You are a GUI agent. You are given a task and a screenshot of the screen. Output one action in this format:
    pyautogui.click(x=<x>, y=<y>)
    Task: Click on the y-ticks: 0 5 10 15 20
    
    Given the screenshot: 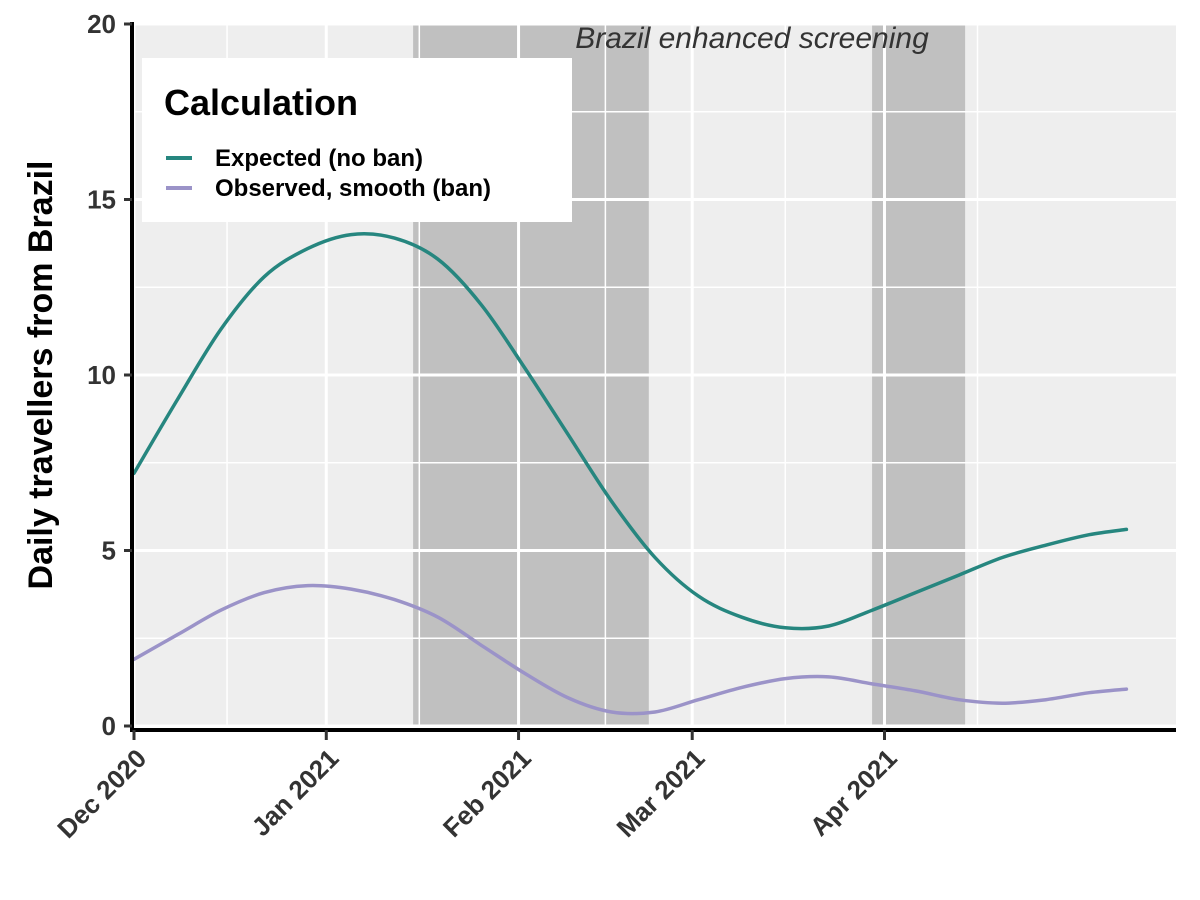 What is the action you would take?
    pyautogui.click(x=109, y=375)
    